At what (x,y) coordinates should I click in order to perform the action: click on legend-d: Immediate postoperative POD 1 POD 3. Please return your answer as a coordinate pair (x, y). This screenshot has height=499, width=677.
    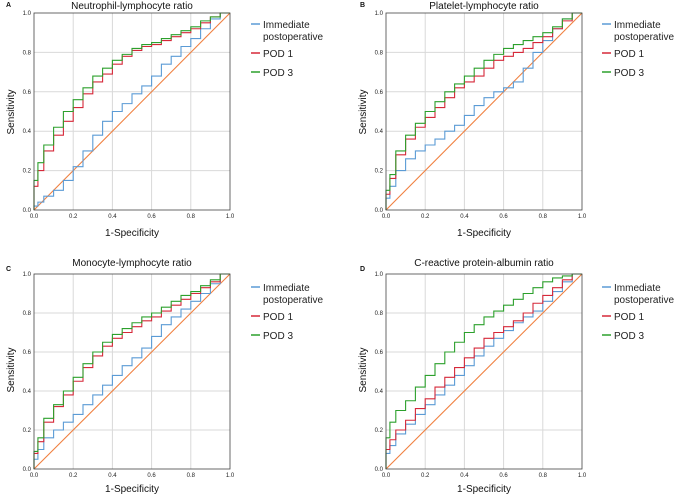
    Looking at the image, I should click on (638, 312).